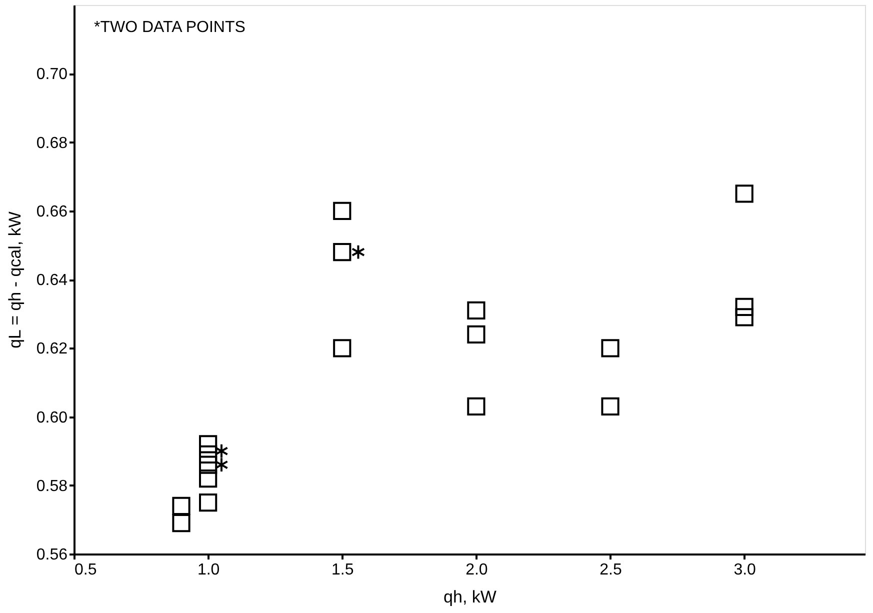 Image resolution: width=873 pixels, height=613 pixels. I want to click on x-tick-label: 0.5, so click(85, 570).